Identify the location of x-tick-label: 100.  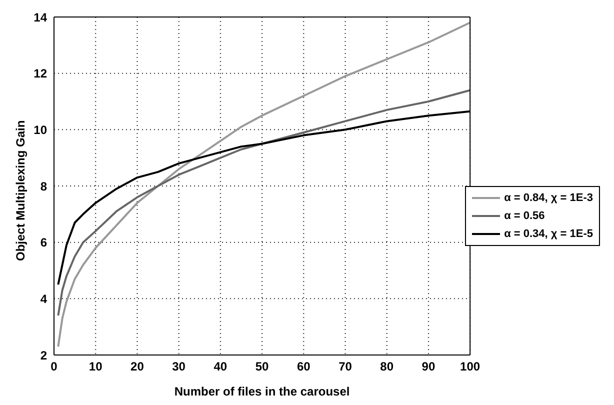
(470, 367).